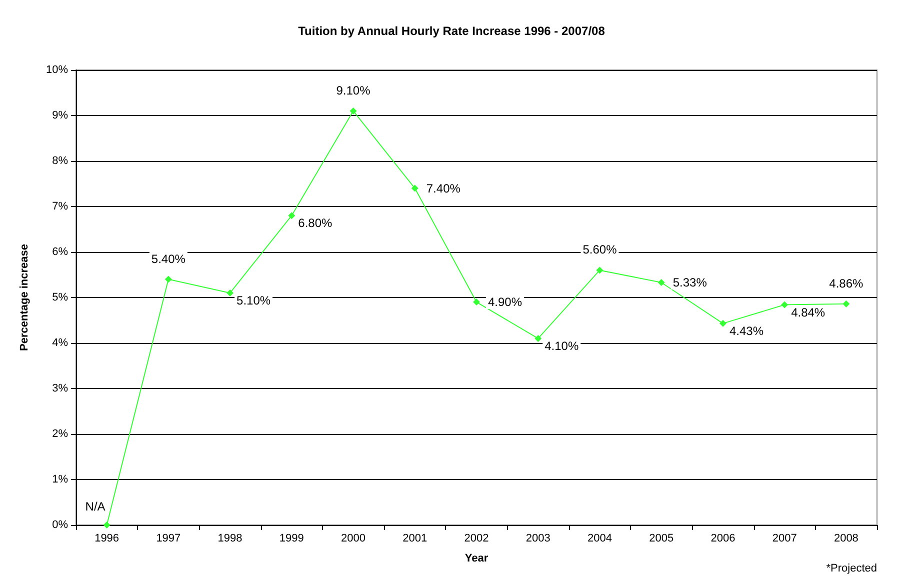 The image size is (903, 586). Describe the element at coordinates (600, 249) in the screenshot. I see `data-label: 5.60%` at that location.